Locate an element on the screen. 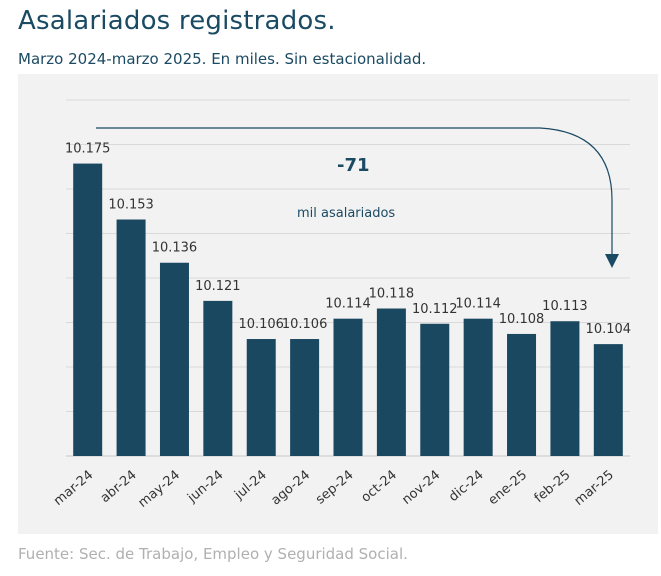 The height and width of the screenshot is (576, 661). x-tick-label: abr-24 is located at coordinates (119, 487).